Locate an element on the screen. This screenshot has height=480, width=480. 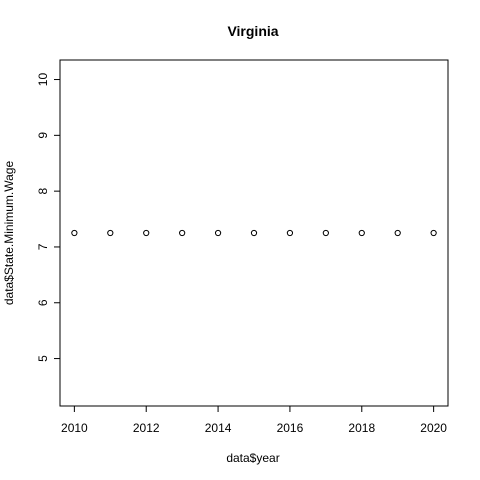
x-tick-label: 2012 is located at coordinates (146, 428).